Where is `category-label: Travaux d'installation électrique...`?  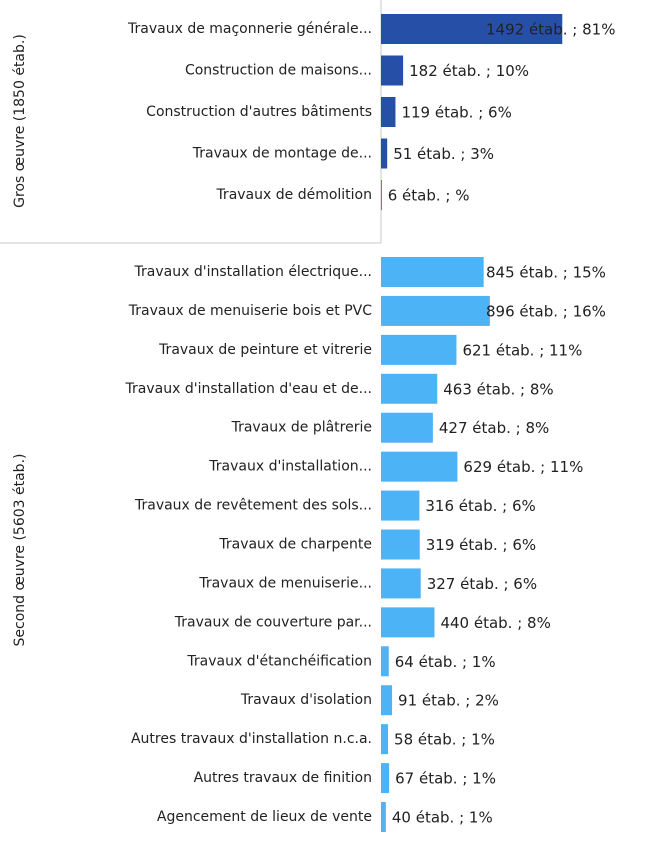 category-label: Travaux d'installation électrique... is located at coordinates (253, 272).